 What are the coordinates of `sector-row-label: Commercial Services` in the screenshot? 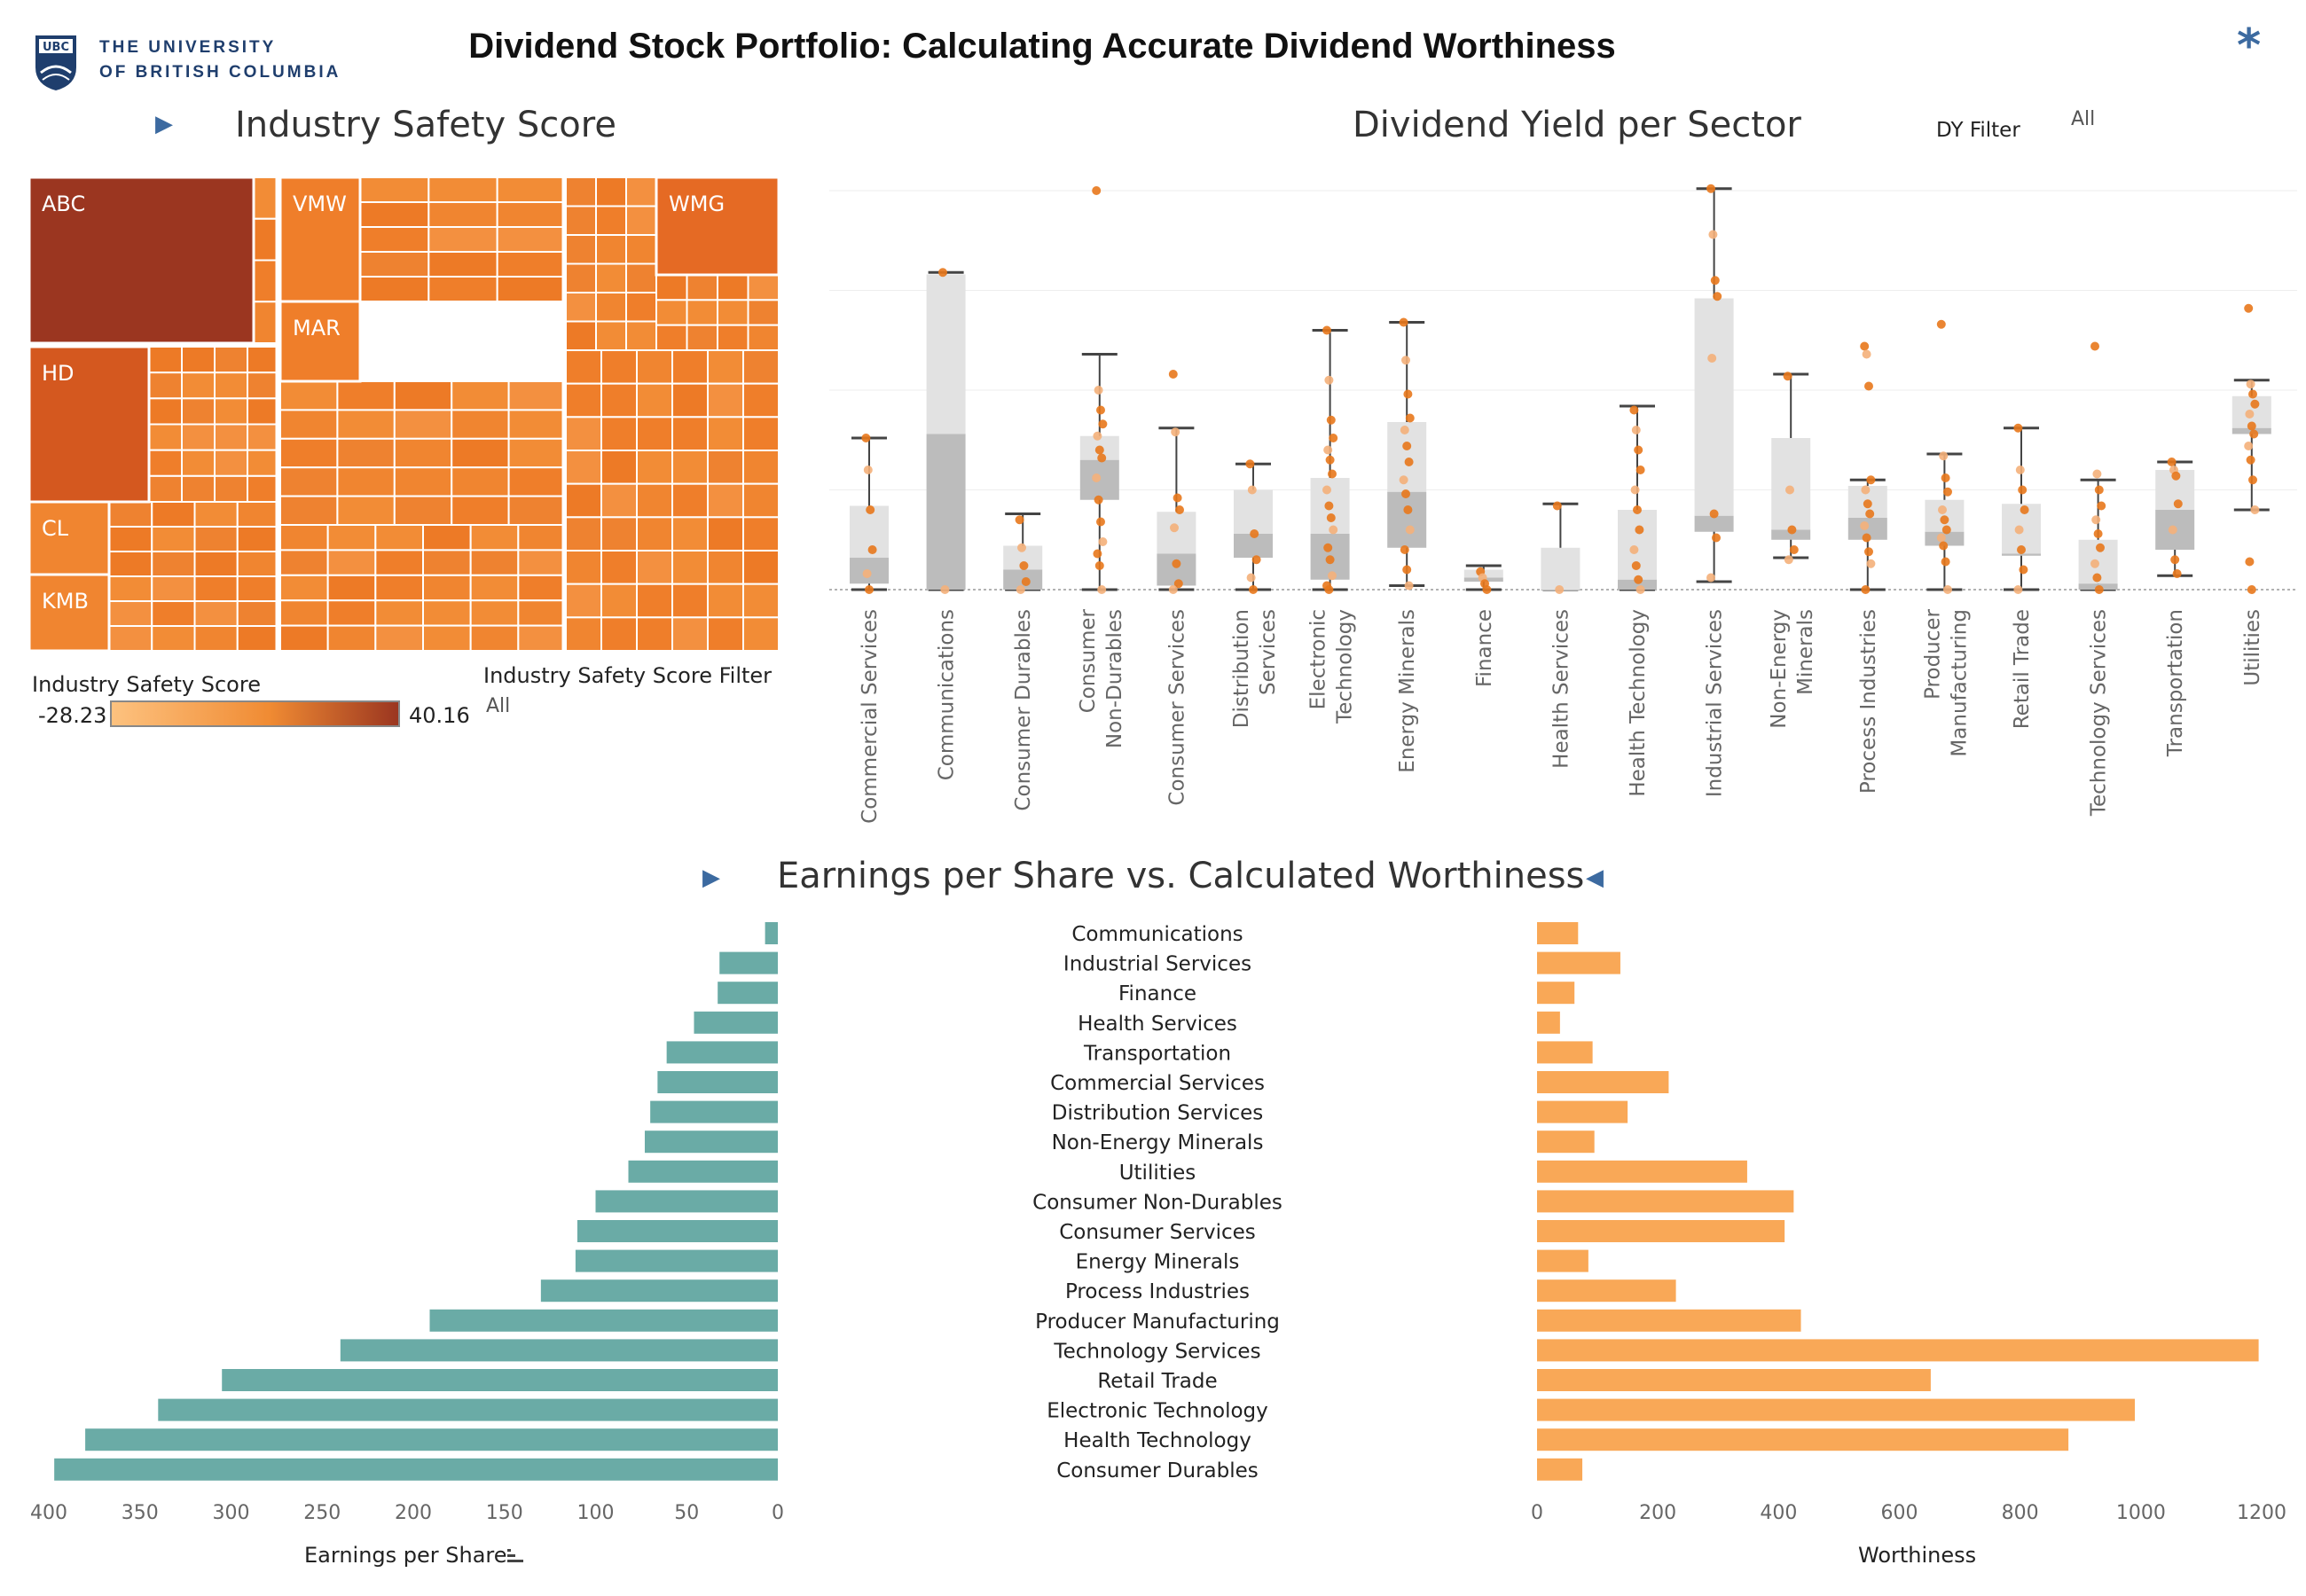 It's located at (1157, 1084).